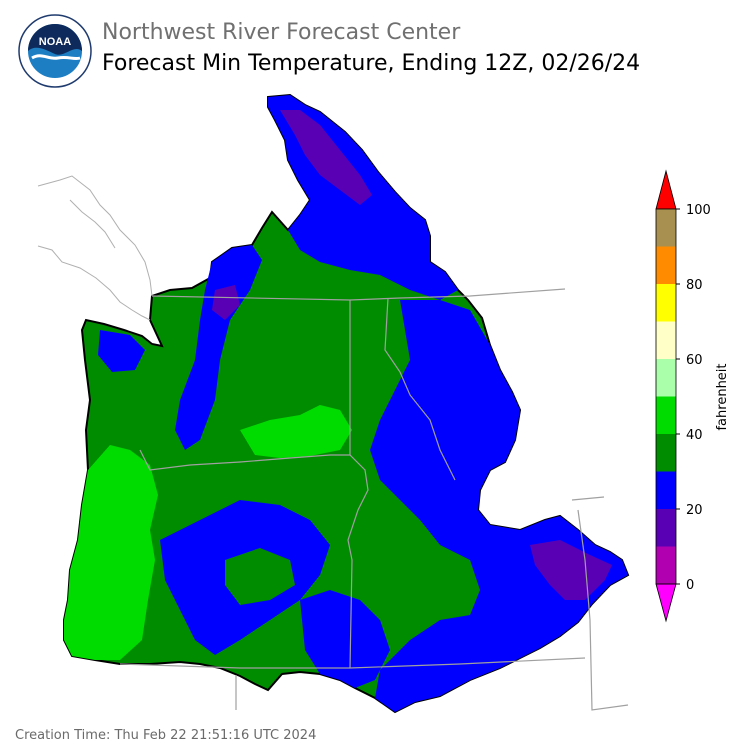 The width and height of the screenshot is (756, 756). Describe the element at coordinates (666, 603) in the screenshot. I see `colorbar-underflow-arrow` at that location.